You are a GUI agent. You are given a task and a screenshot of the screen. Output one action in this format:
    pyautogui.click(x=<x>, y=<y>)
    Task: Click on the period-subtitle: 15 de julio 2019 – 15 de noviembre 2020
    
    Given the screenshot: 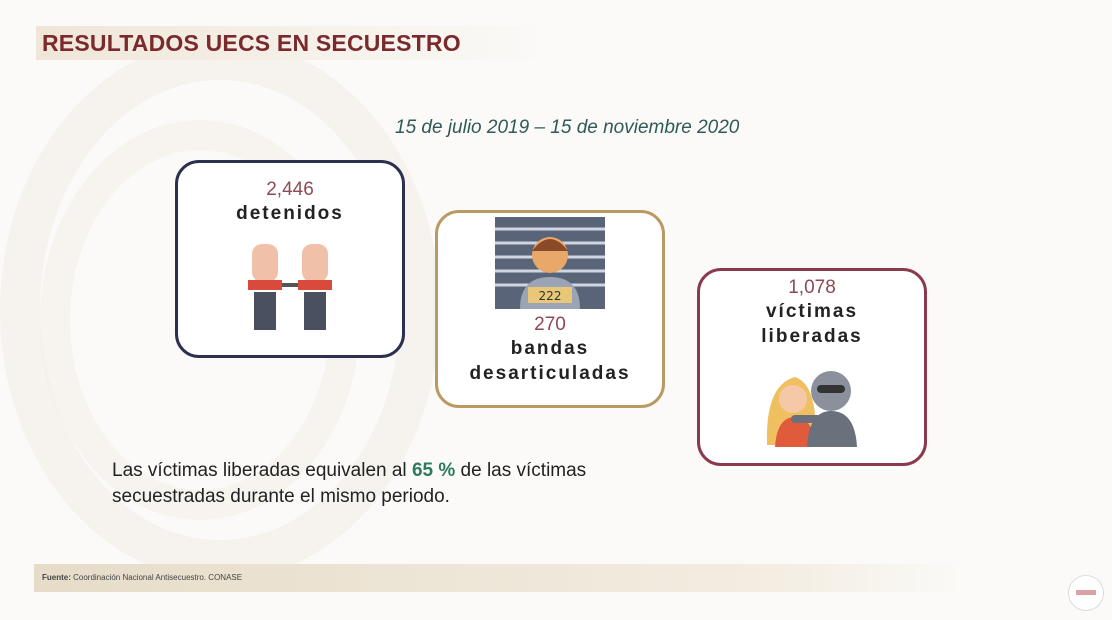 What is the action you would take?
    pyautogui.click(x=567, y=127)
    